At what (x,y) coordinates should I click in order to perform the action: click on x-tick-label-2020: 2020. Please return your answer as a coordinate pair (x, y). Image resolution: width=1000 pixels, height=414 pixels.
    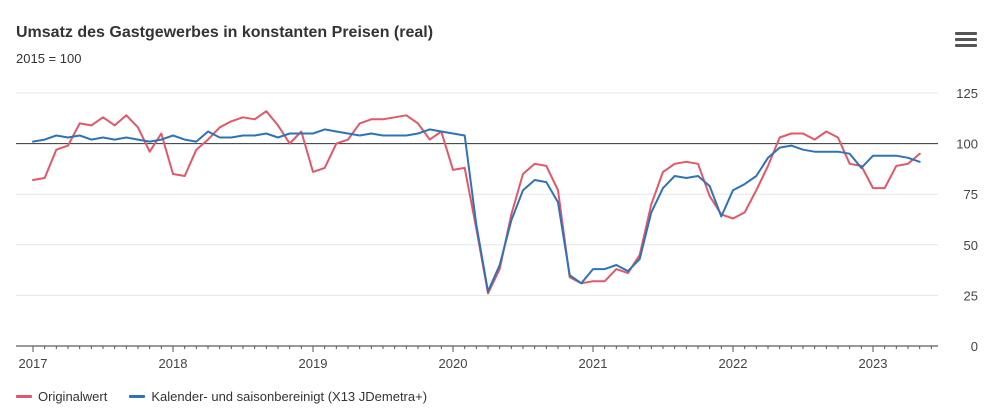
    Looking at the image, I should click on (453, 363).